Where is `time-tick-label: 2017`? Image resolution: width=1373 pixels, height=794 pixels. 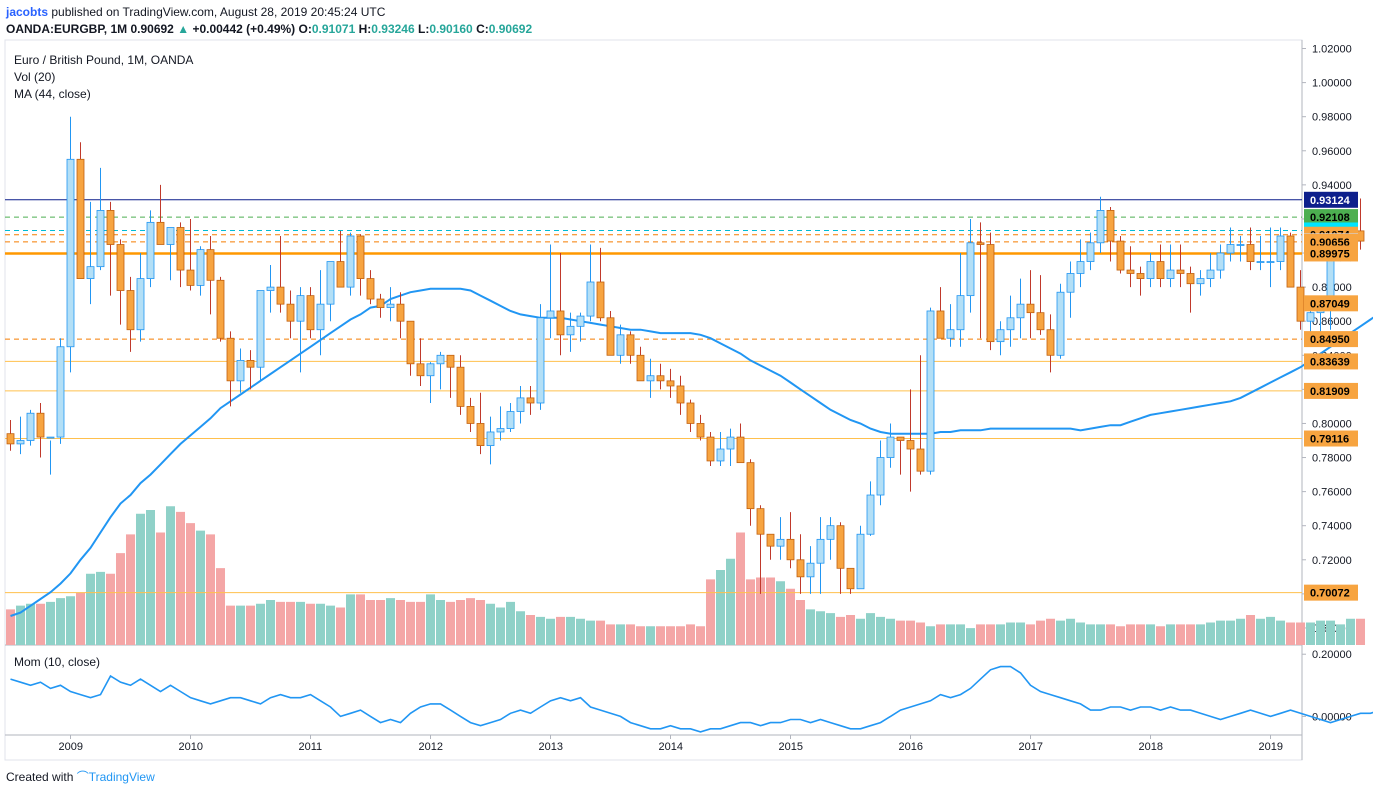
time-tick-label: 2017 is located at coordinates (1031, 747).